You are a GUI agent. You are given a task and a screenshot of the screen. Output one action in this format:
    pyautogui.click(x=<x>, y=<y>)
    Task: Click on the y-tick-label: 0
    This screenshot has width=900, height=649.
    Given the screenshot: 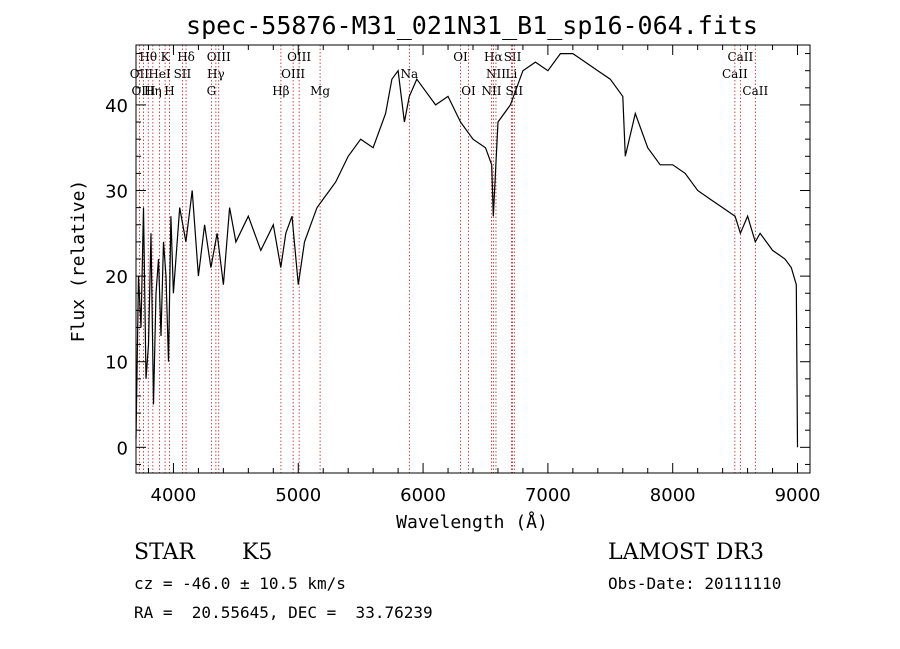 What is the action you would take?
    pyautogui.click(x=122, y=448)
    